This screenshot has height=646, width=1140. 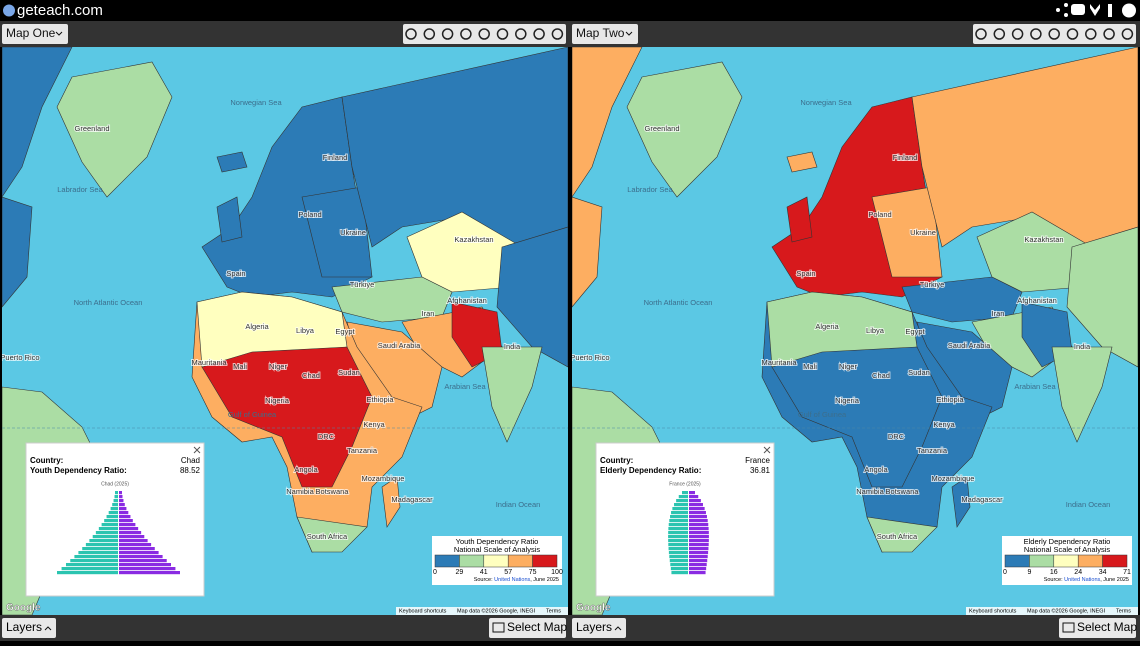 What do you see at coordinates (1078, 9) in the screenshot?
I see `youtube-icon` at bounding box center [1078, 9].